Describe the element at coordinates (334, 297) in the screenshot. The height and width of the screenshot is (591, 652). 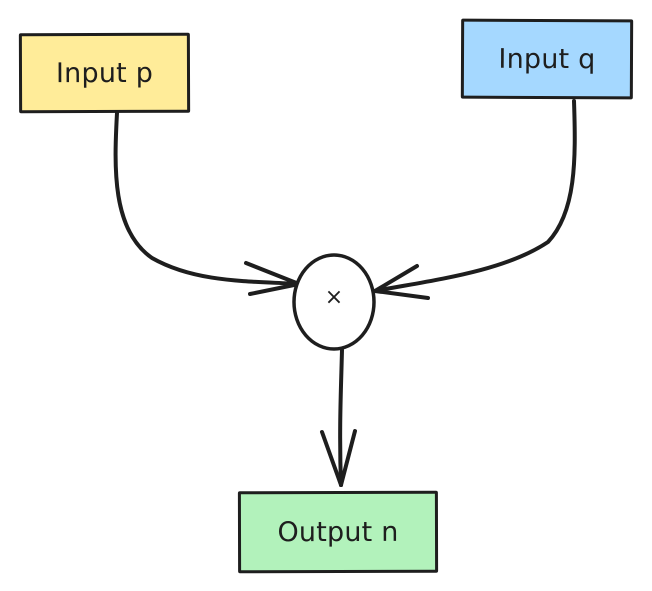
I see `operator-symbol: ×` at that location.